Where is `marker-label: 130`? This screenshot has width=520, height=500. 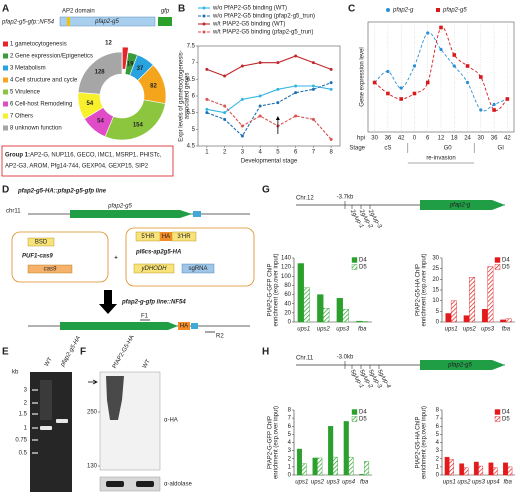 marker-label: 130 is located at coordinates (92, 467).